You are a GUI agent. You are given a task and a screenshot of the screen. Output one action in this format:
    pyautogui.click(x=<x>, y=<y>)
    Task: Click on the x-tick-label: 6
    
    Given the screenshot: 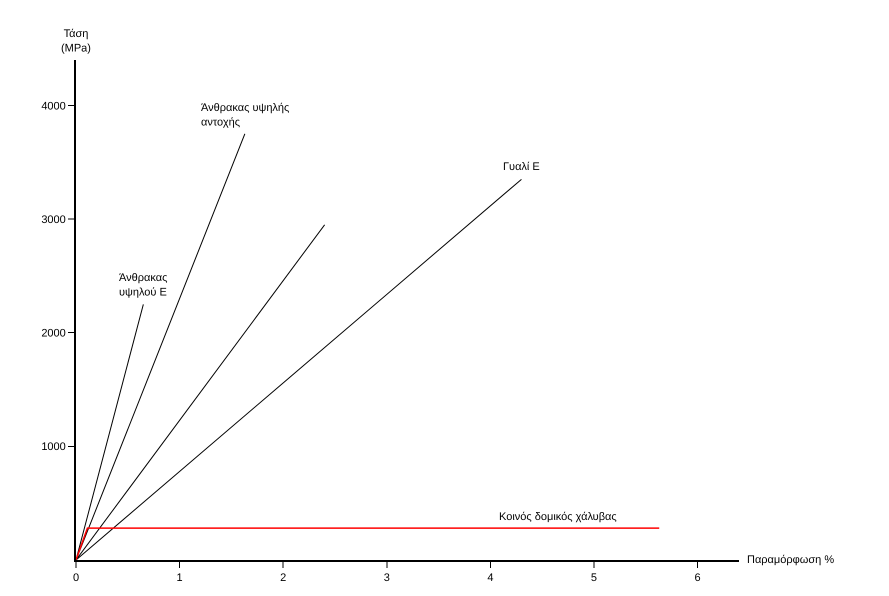 What is the action you would take?
    pyautogui.click(x=697, y=578)
    